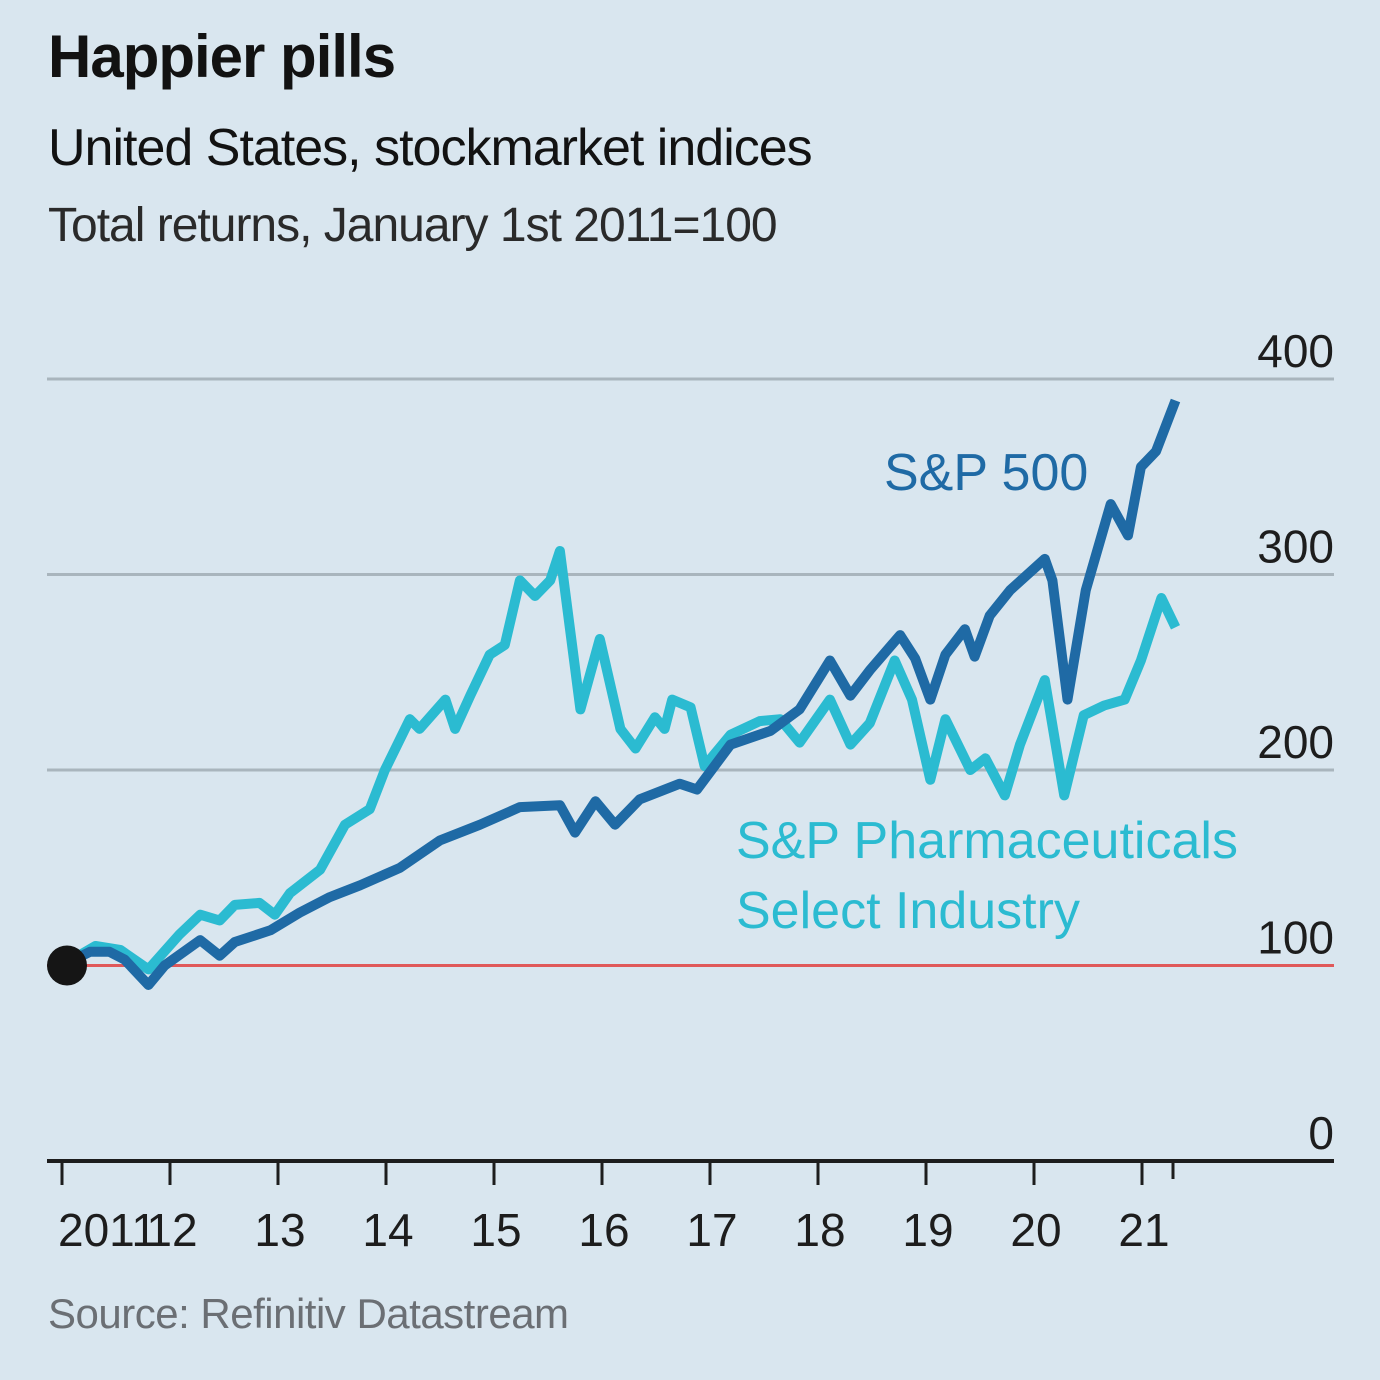 This screenshot has width=1380, height=1380. What do you see at coordinates (711, 1230) in the screenshot?
I see `x-tick-label-2017: 17` at bounding box center [711, 1230].